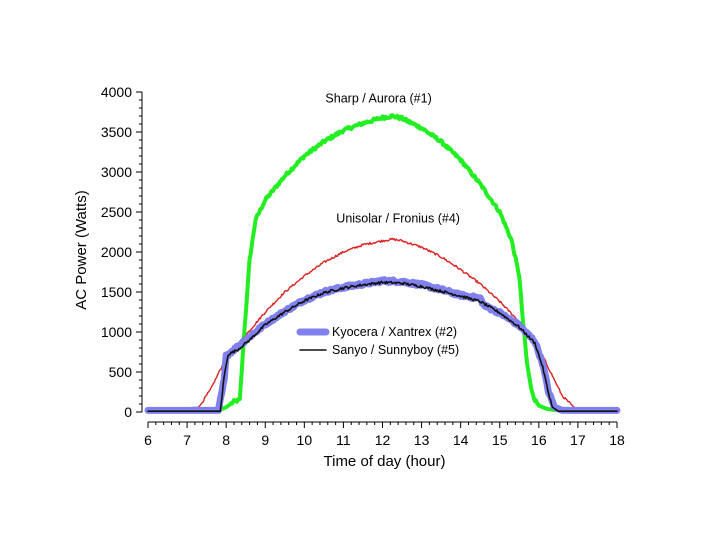 This screenshot has width=720, height=540. Describe the element at coordinates (128, 412) in the screenshot. I see `y-tick-label: 0` at that location.